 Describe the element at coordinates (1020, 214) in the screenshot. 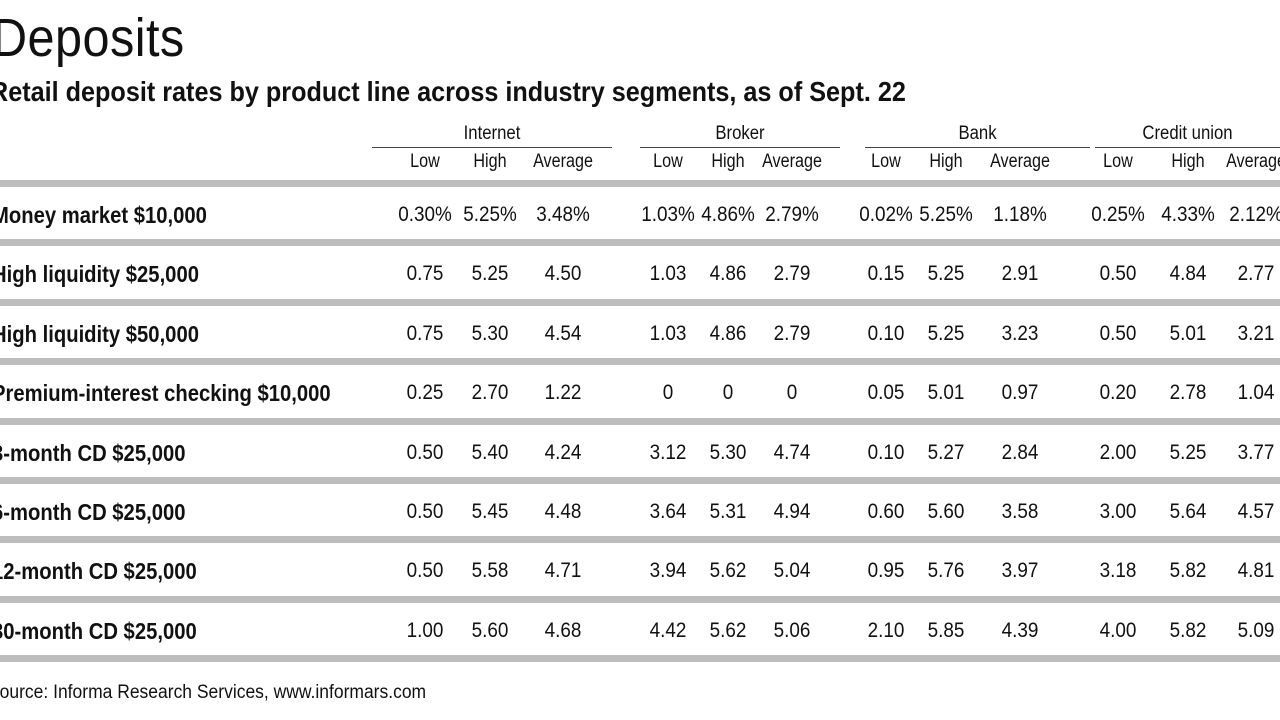

I see `table-cell: 1.18%` at that location.